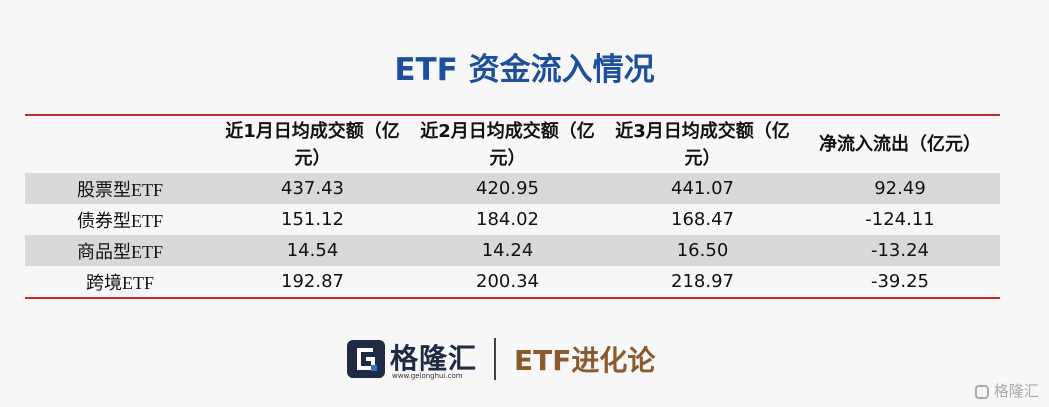  I want to click on row-label: 股票型ETF, so click(120, 188).